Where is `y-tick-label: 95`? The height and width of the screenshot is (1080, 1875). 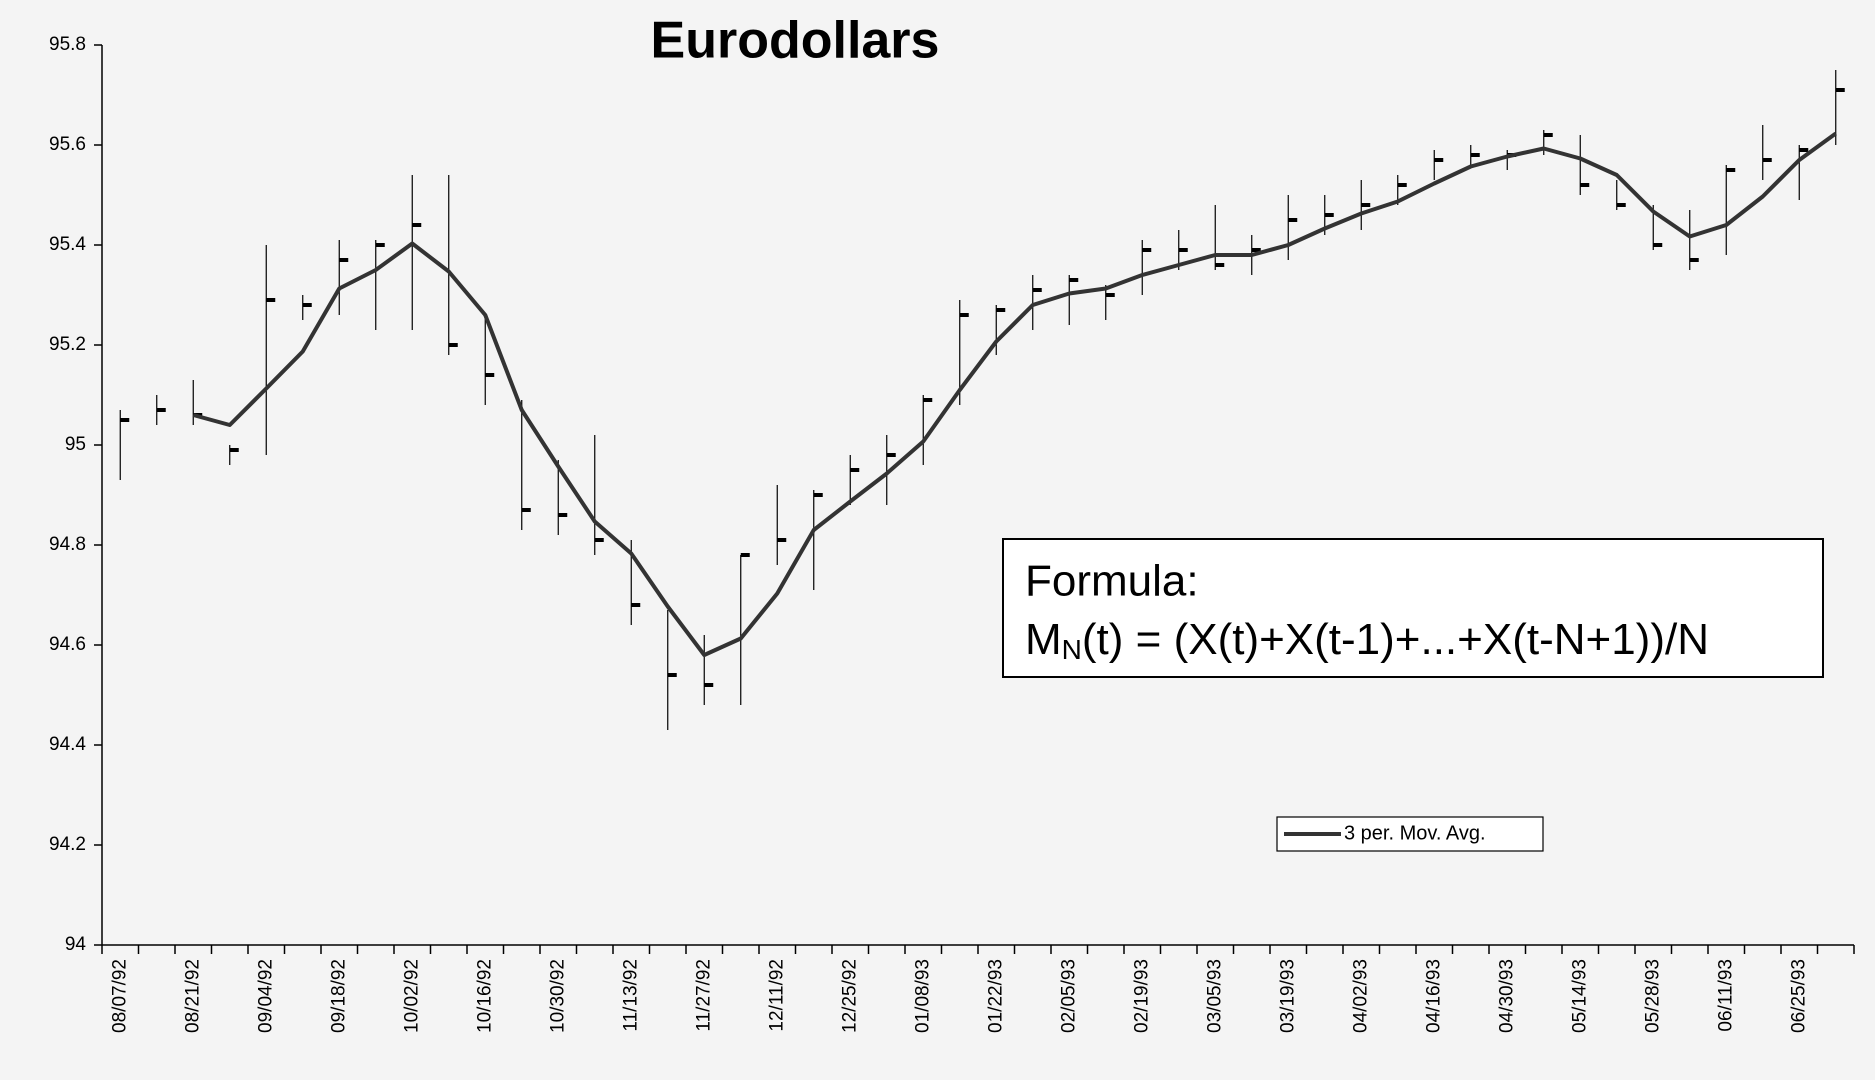 y-tick-label: 95 is located at coordinates (75, 444).